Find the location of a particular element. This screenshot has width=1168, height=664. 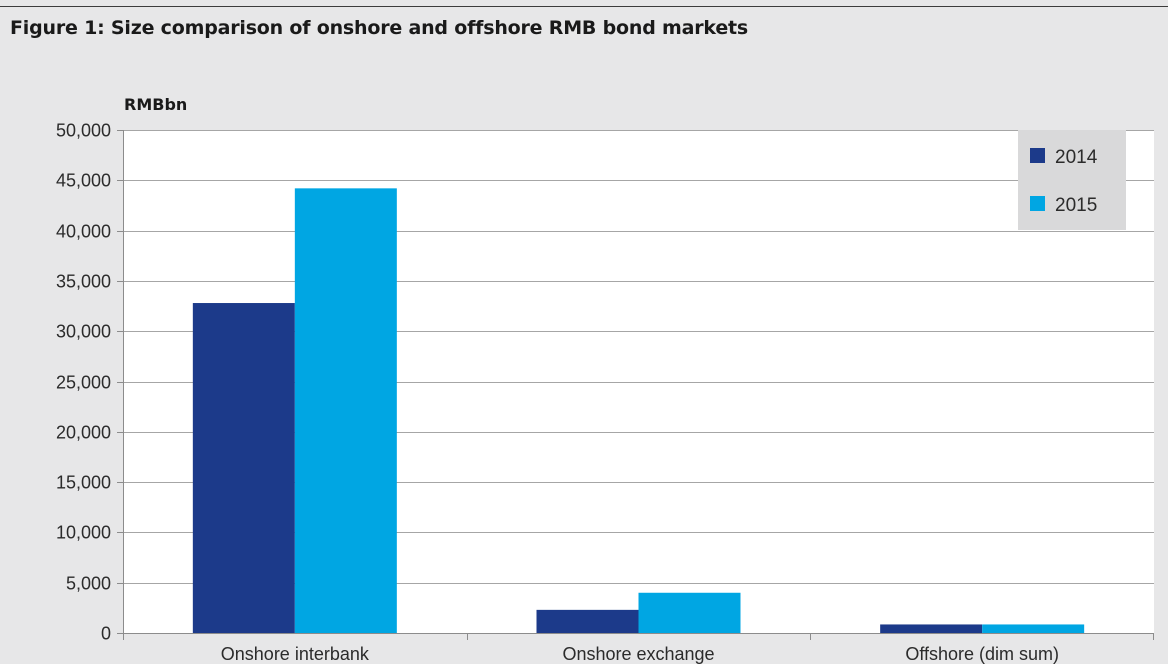

x-tick-label: Onshore exchange is located at coordinates (638, 654).